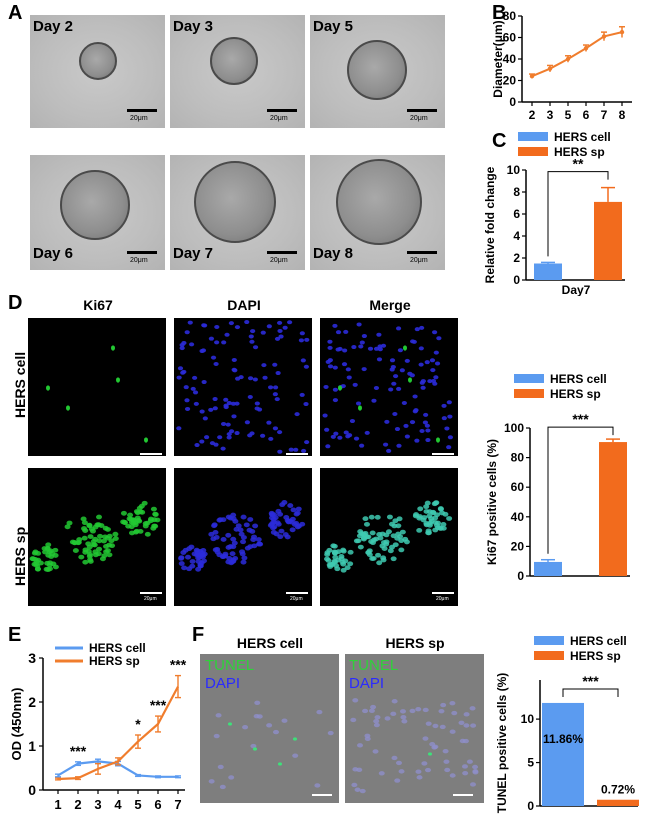 The image size is (645, 825). Describe the element at coordinates (223, 683) in the screenshot. I see `stain-label-dapi: DAPI` at that location.